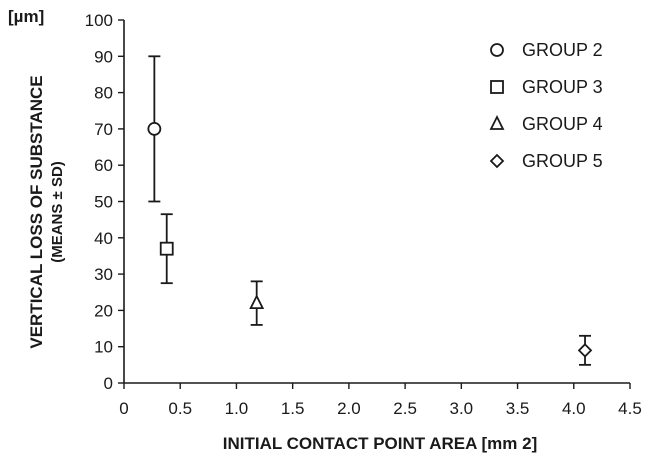 Image resolution: width=658 pixels, height=466 pixels. I want to click on legend: GROUP 2 GROUP 3 GROUP 4 GROUP 5, so click(546, 105).